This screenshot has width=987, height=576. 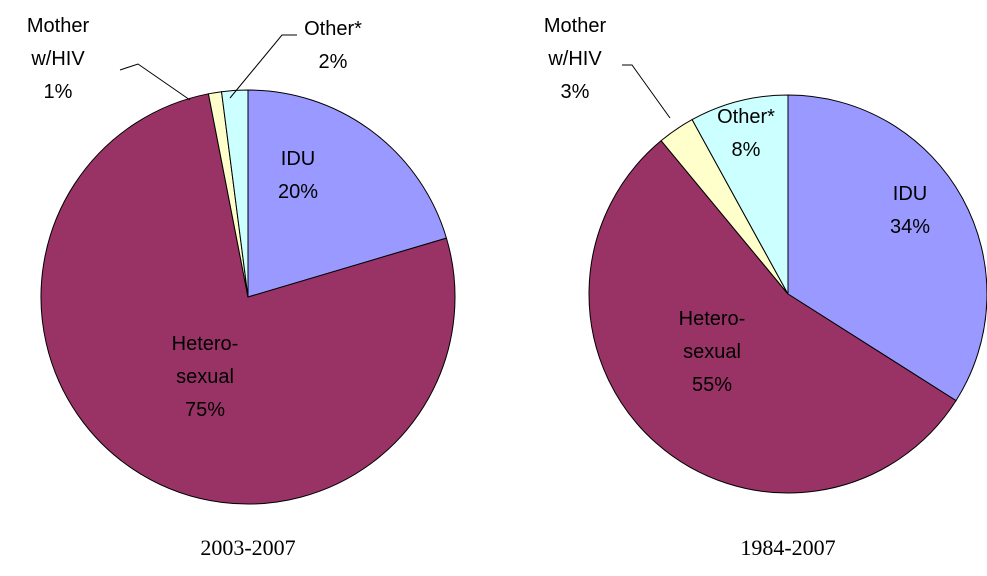 What do you see at coordinates (333, 62) in the screenshot?
I see `slice-value-label: 2%` at bounding box center [333, 62].